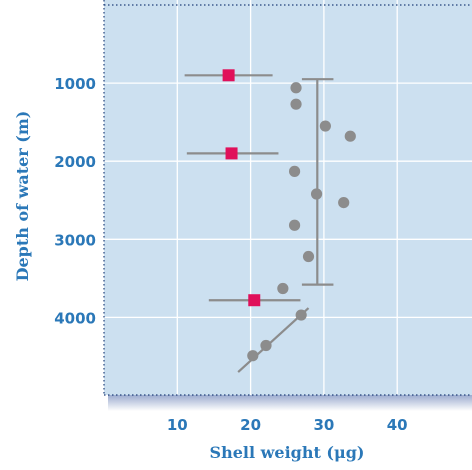 The image size is (472, 470). What do you see at coordinates (75, 162) in the screenshot?
I see `y-tick-label: 2000` at bounding box center [75, 162].